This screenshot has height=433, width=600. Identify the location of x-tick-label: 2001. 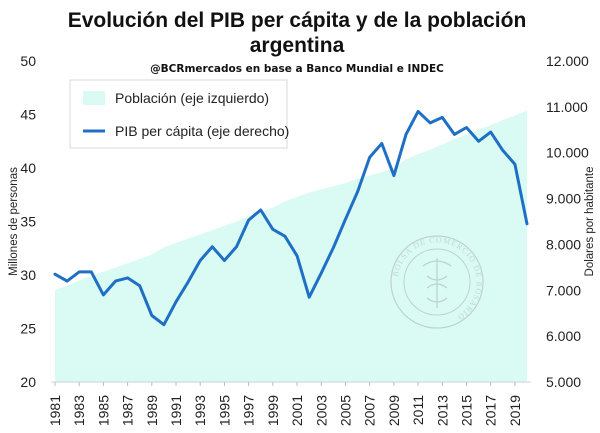
(297, 410).